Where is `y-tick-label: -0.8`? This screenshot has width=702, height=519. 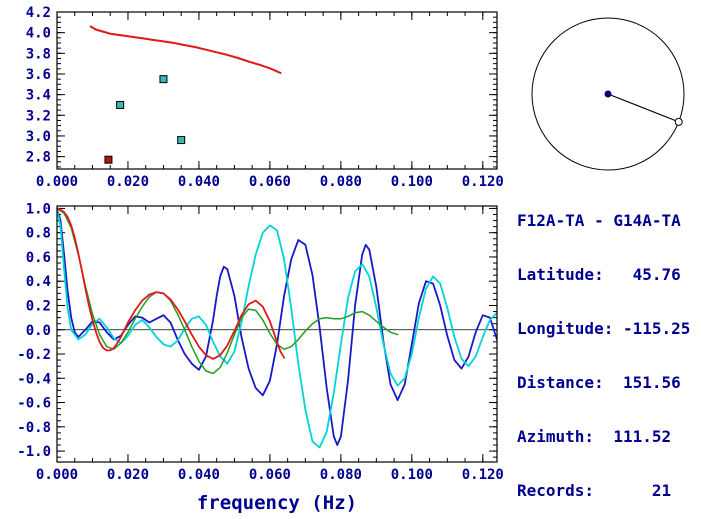
y-tick-label: -0.8 is located at coordinates (34, 428).